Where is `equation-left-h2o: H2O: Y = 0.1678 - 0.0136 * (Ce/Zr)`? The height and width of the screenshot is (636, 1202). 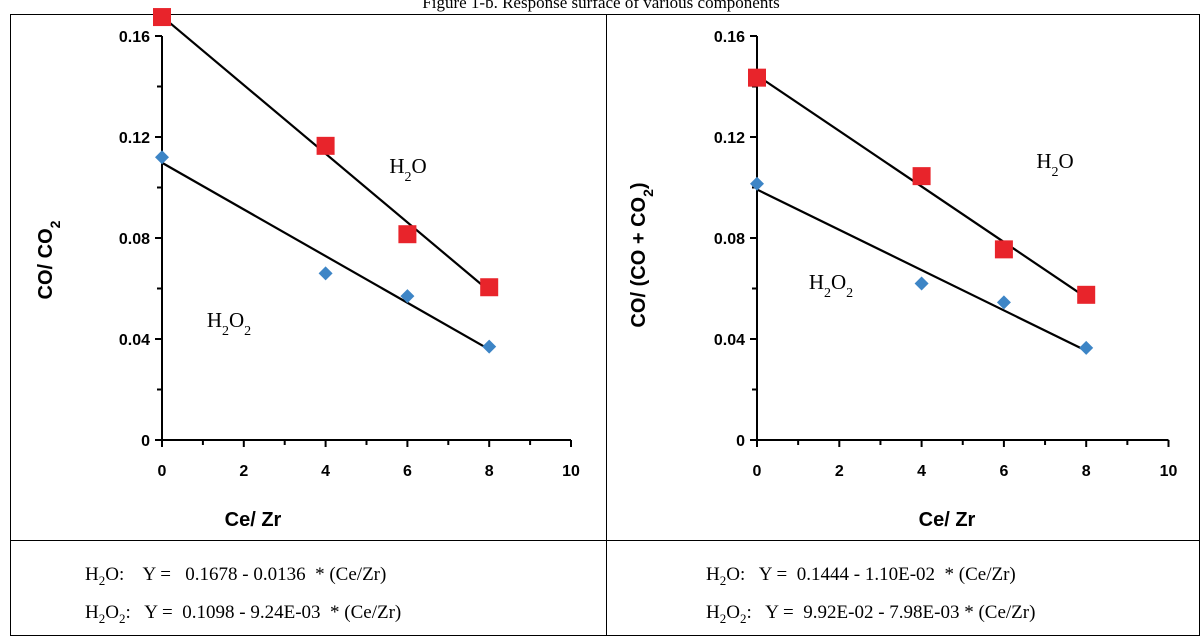 equation-left-h2o: H2O: Y = 0.1678 - 0.0136 * (Ce/Zr) is located at coordinates (236, 576).